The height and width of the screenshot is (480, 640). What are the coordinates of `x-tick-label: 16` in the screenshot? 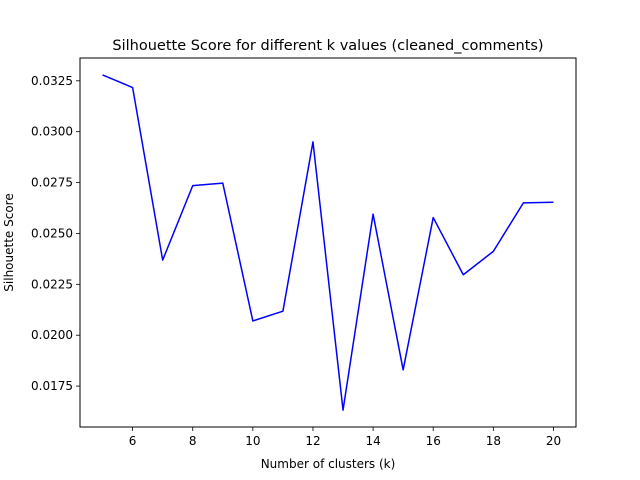 It's located at (433, 441).